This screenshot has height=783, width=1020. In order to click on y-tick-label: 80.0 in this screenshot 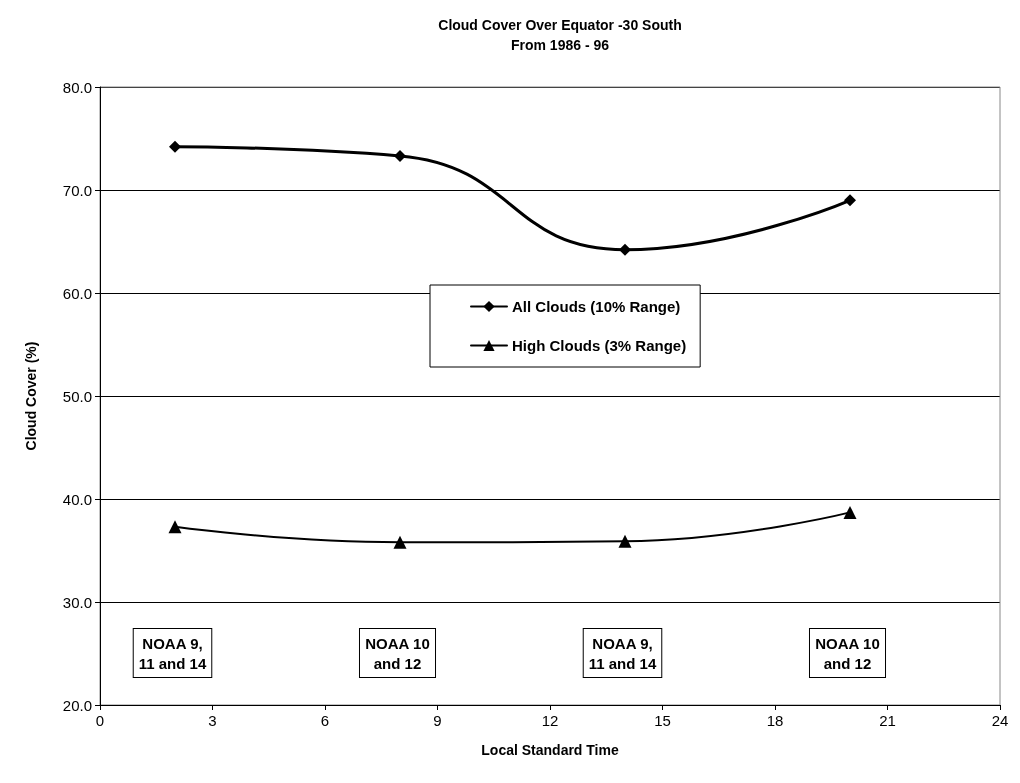, I will do `click(77, 87)`.